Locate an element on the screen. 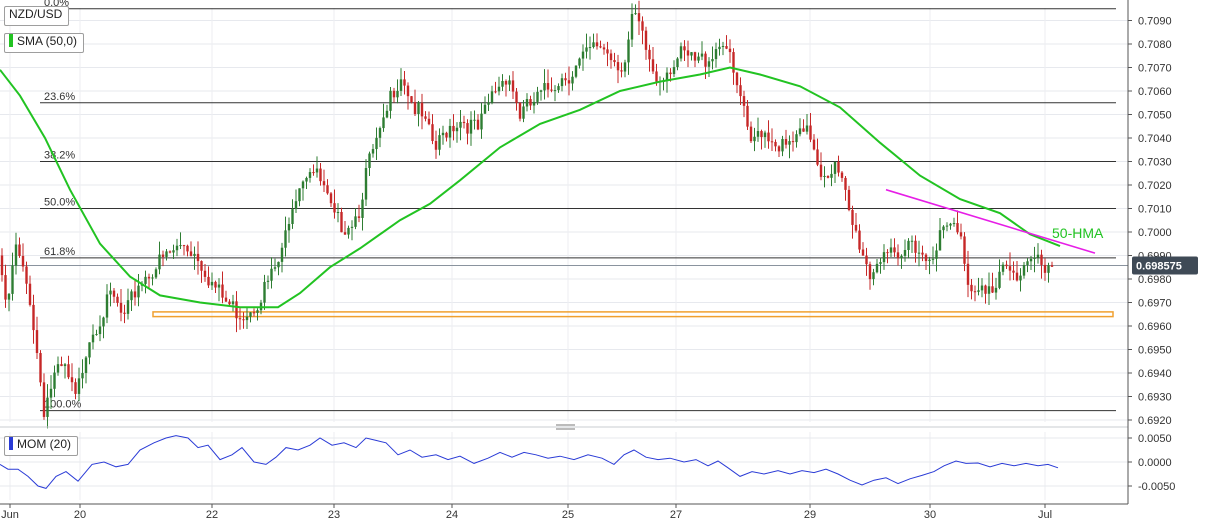 This screenshot has width=1207, height=526. x-tick-label: 27 is located at coordinates (676, 515).